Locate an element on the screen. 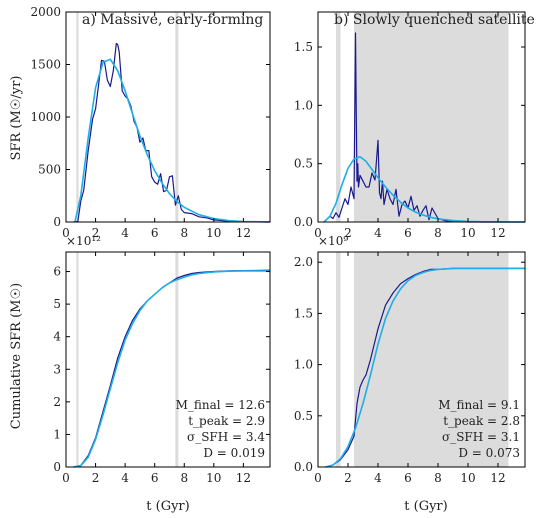  y-tick-label: 1000 is located at coordinates (45, 117).